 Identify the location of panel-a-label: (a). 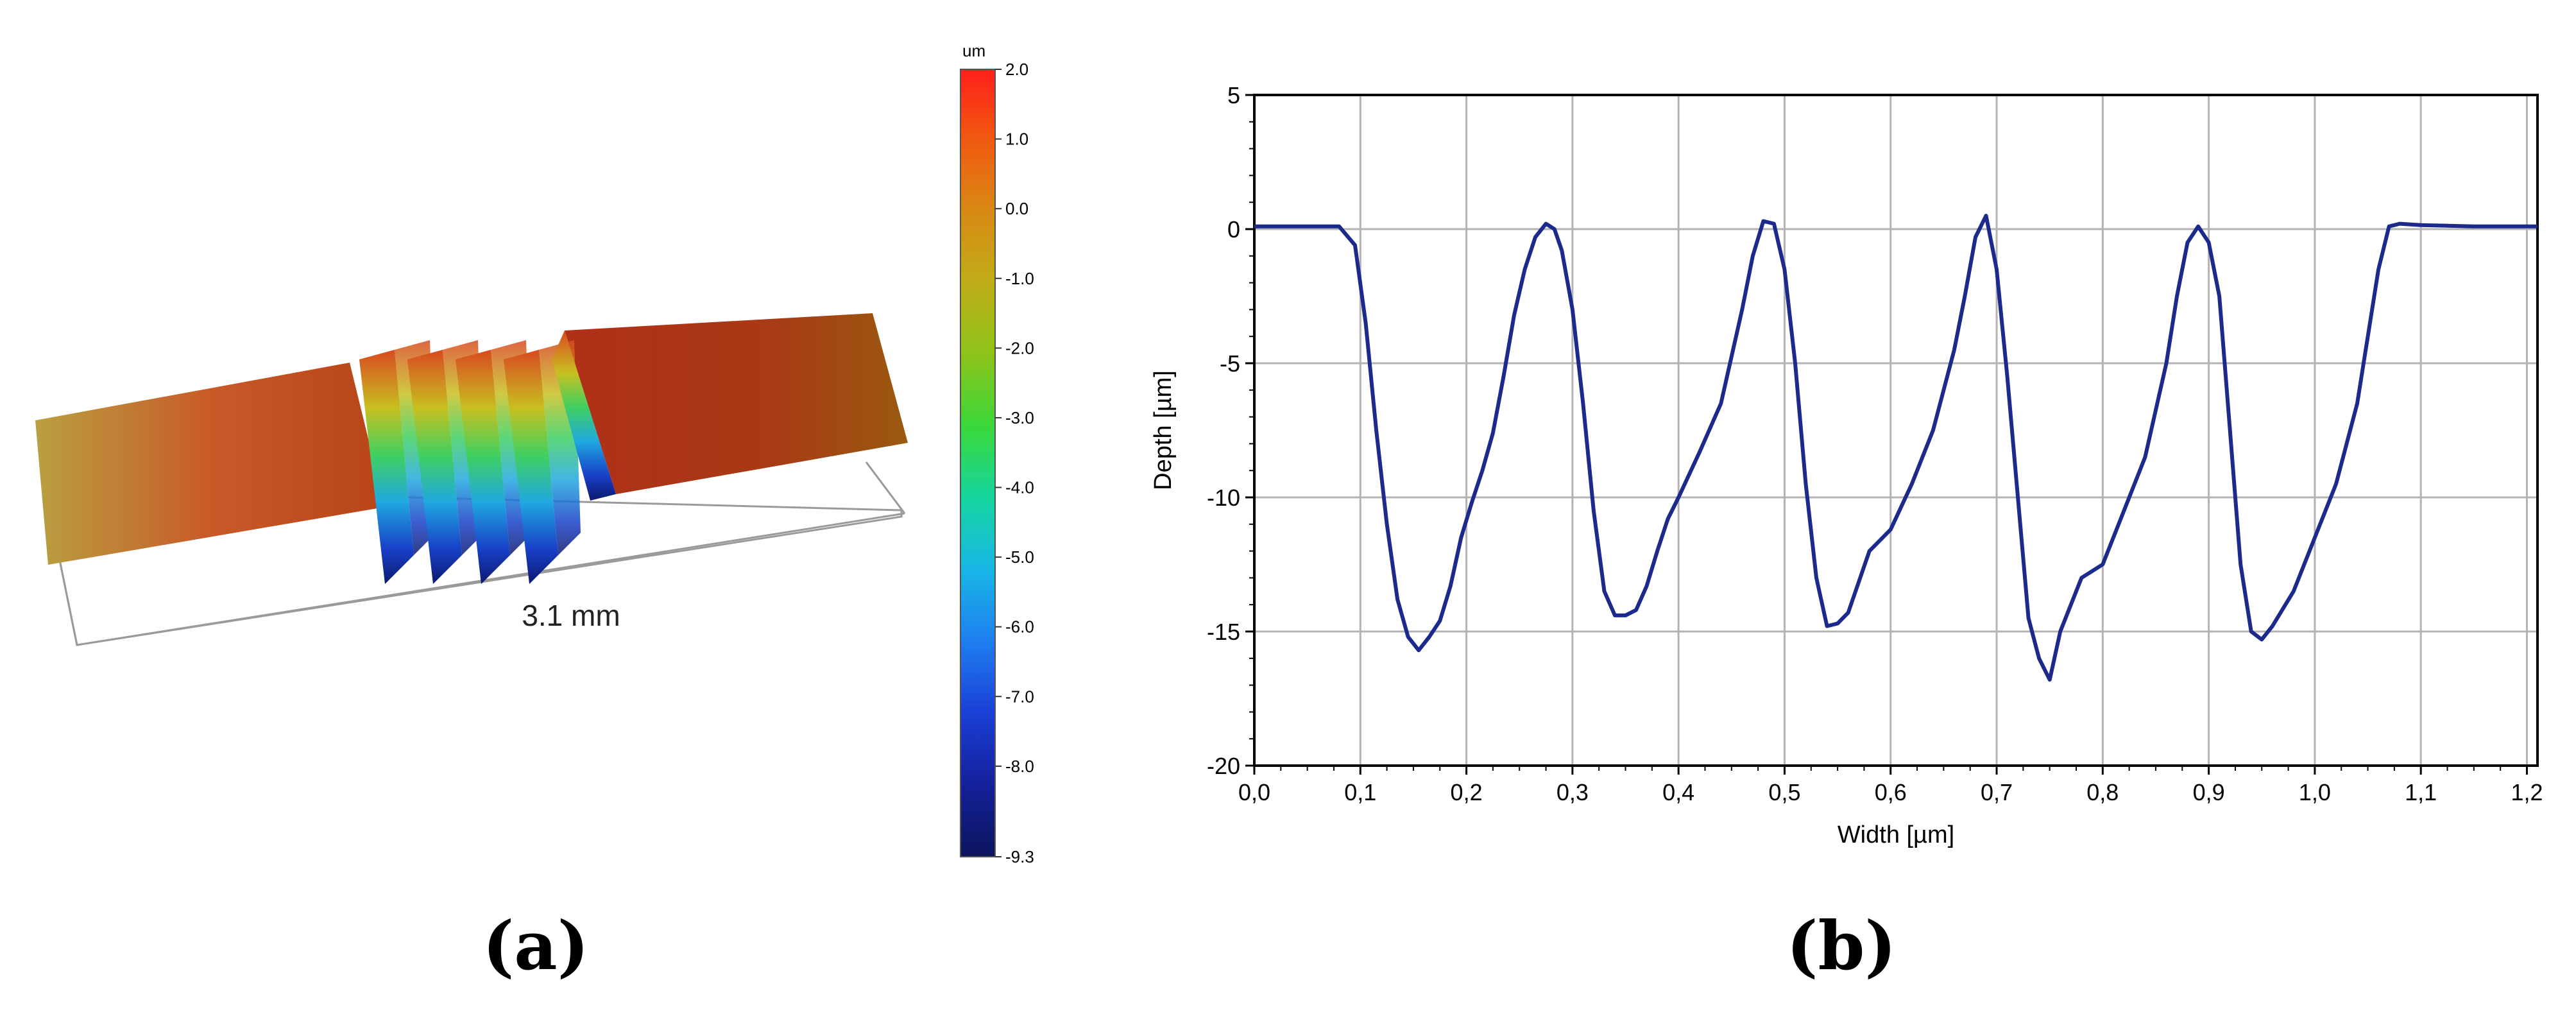
(535, 945).